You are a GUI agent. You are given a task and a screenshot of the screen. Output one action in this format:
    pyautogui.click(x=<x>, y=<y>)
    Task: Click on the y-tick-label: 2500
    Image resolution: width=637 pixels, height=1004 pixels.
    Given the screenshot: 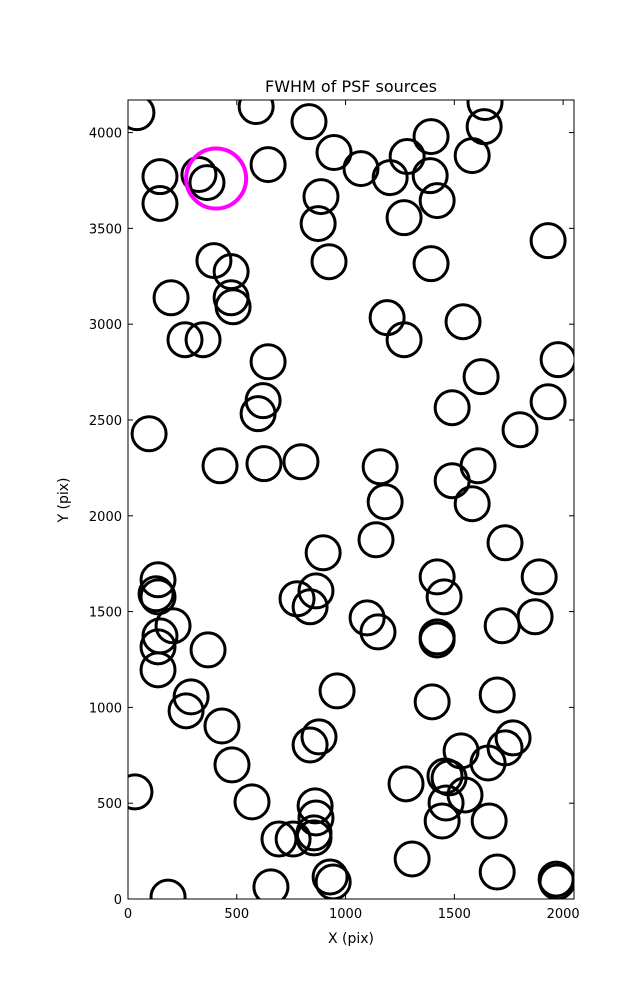 What is the action you would take?
    pyautogui.click(x=105, y=421)
    